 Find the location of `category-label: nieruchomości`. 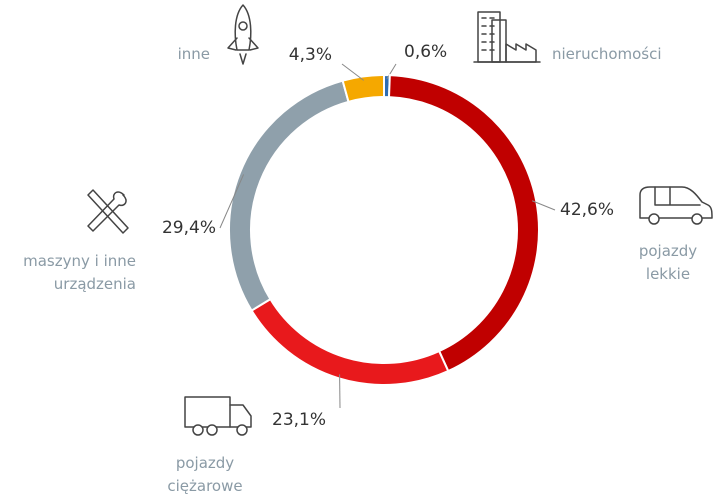

category-label: nieruchomości is located at coordinates (607, 54).